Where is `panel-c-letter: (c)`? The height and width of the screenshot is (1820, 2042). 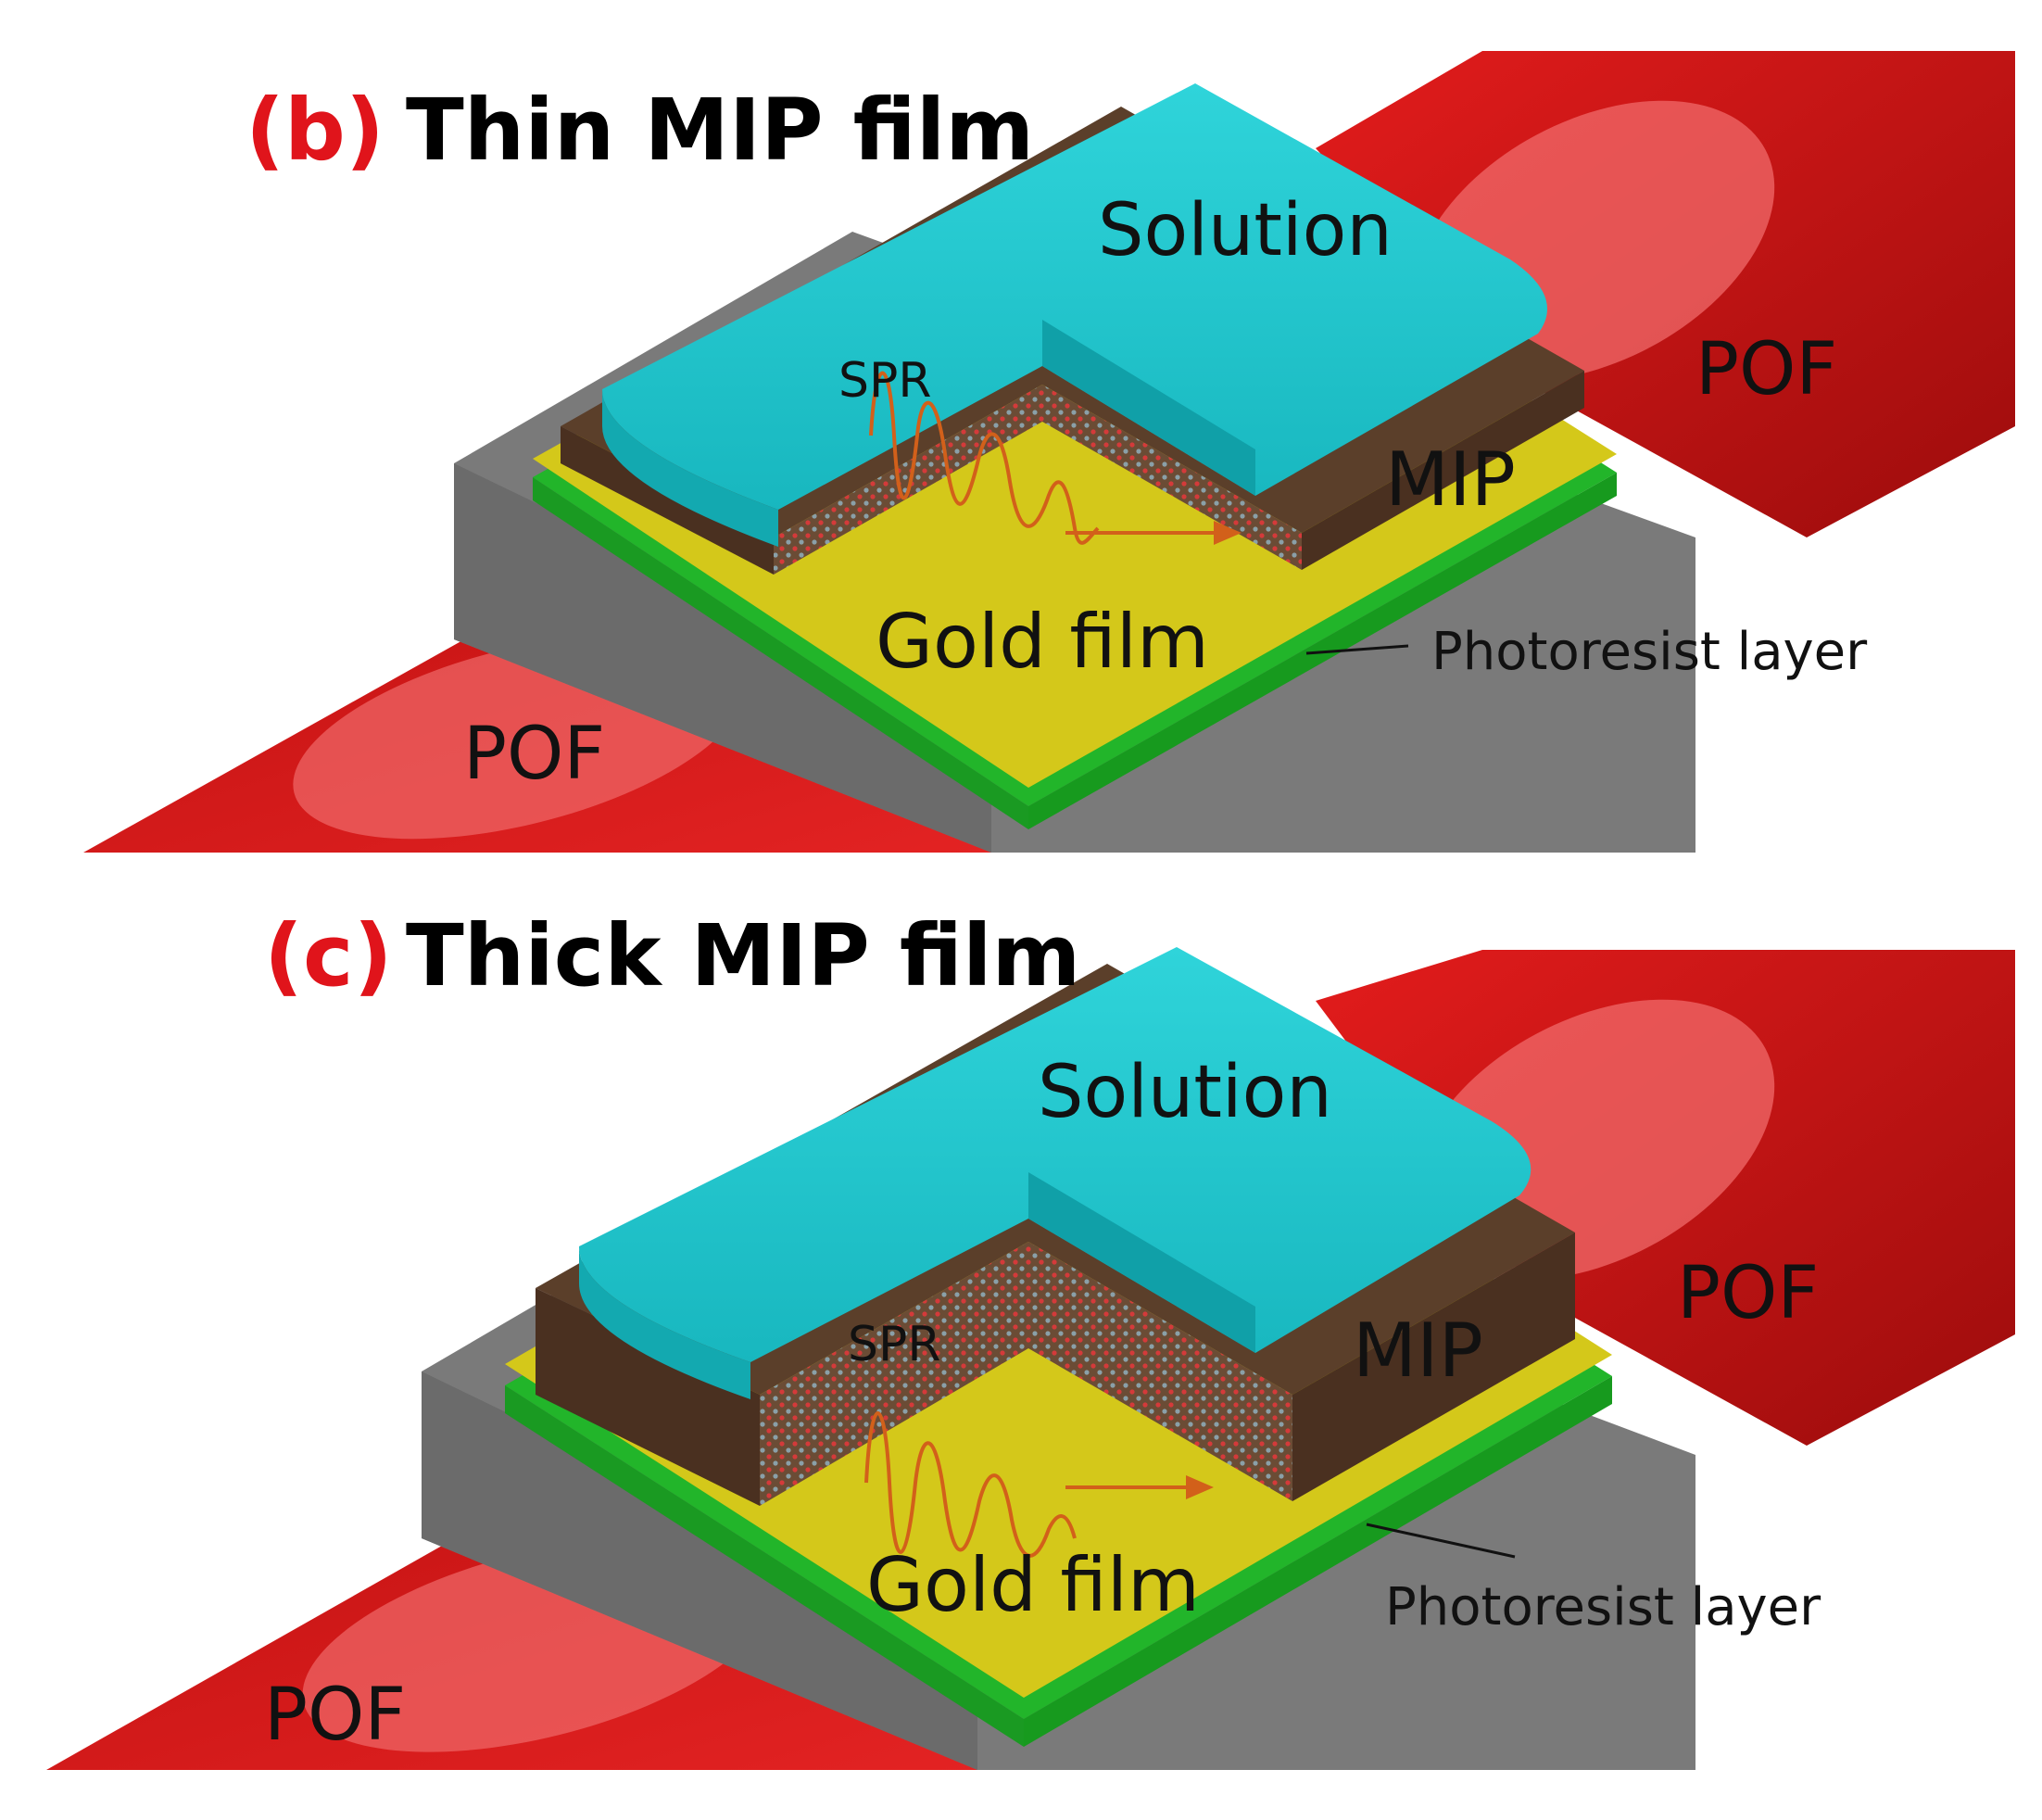
panel-c-letter: (c) is located at coordinates (328, 955).